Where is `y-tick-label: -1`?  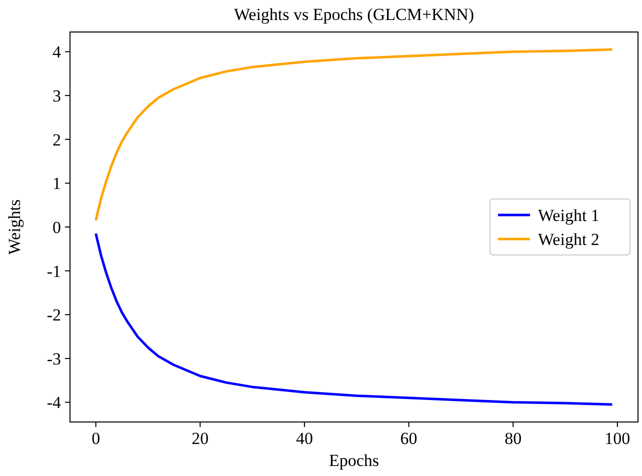
y-tick-label: -1 is located at coordinates (53, 271).